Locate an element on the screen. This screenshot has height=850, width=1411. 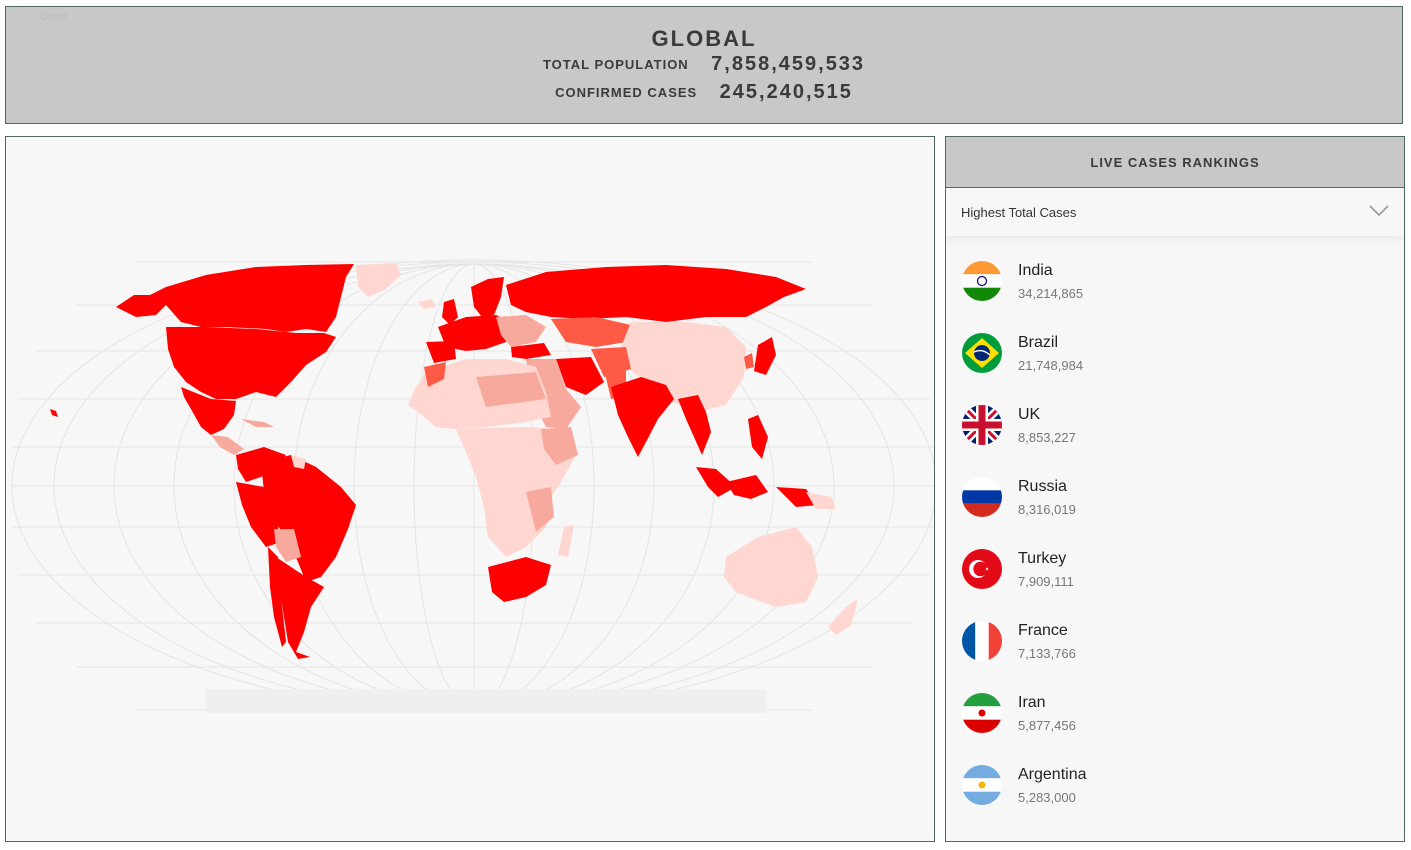
country-morocco is located at coordinates (435, 374).